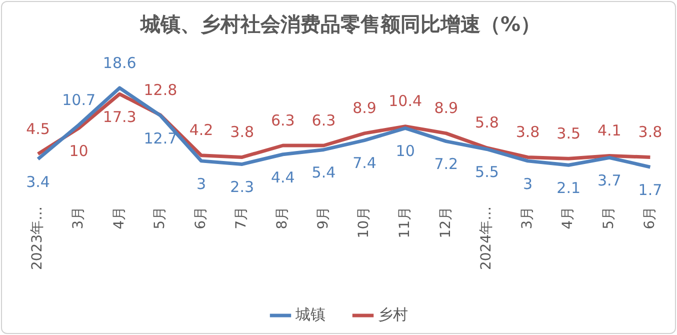 This screenshot has width=677, height=335. Describe the element at coordinates (446, 164) in the screenshot. I see `data-label: 7.2` at that location.